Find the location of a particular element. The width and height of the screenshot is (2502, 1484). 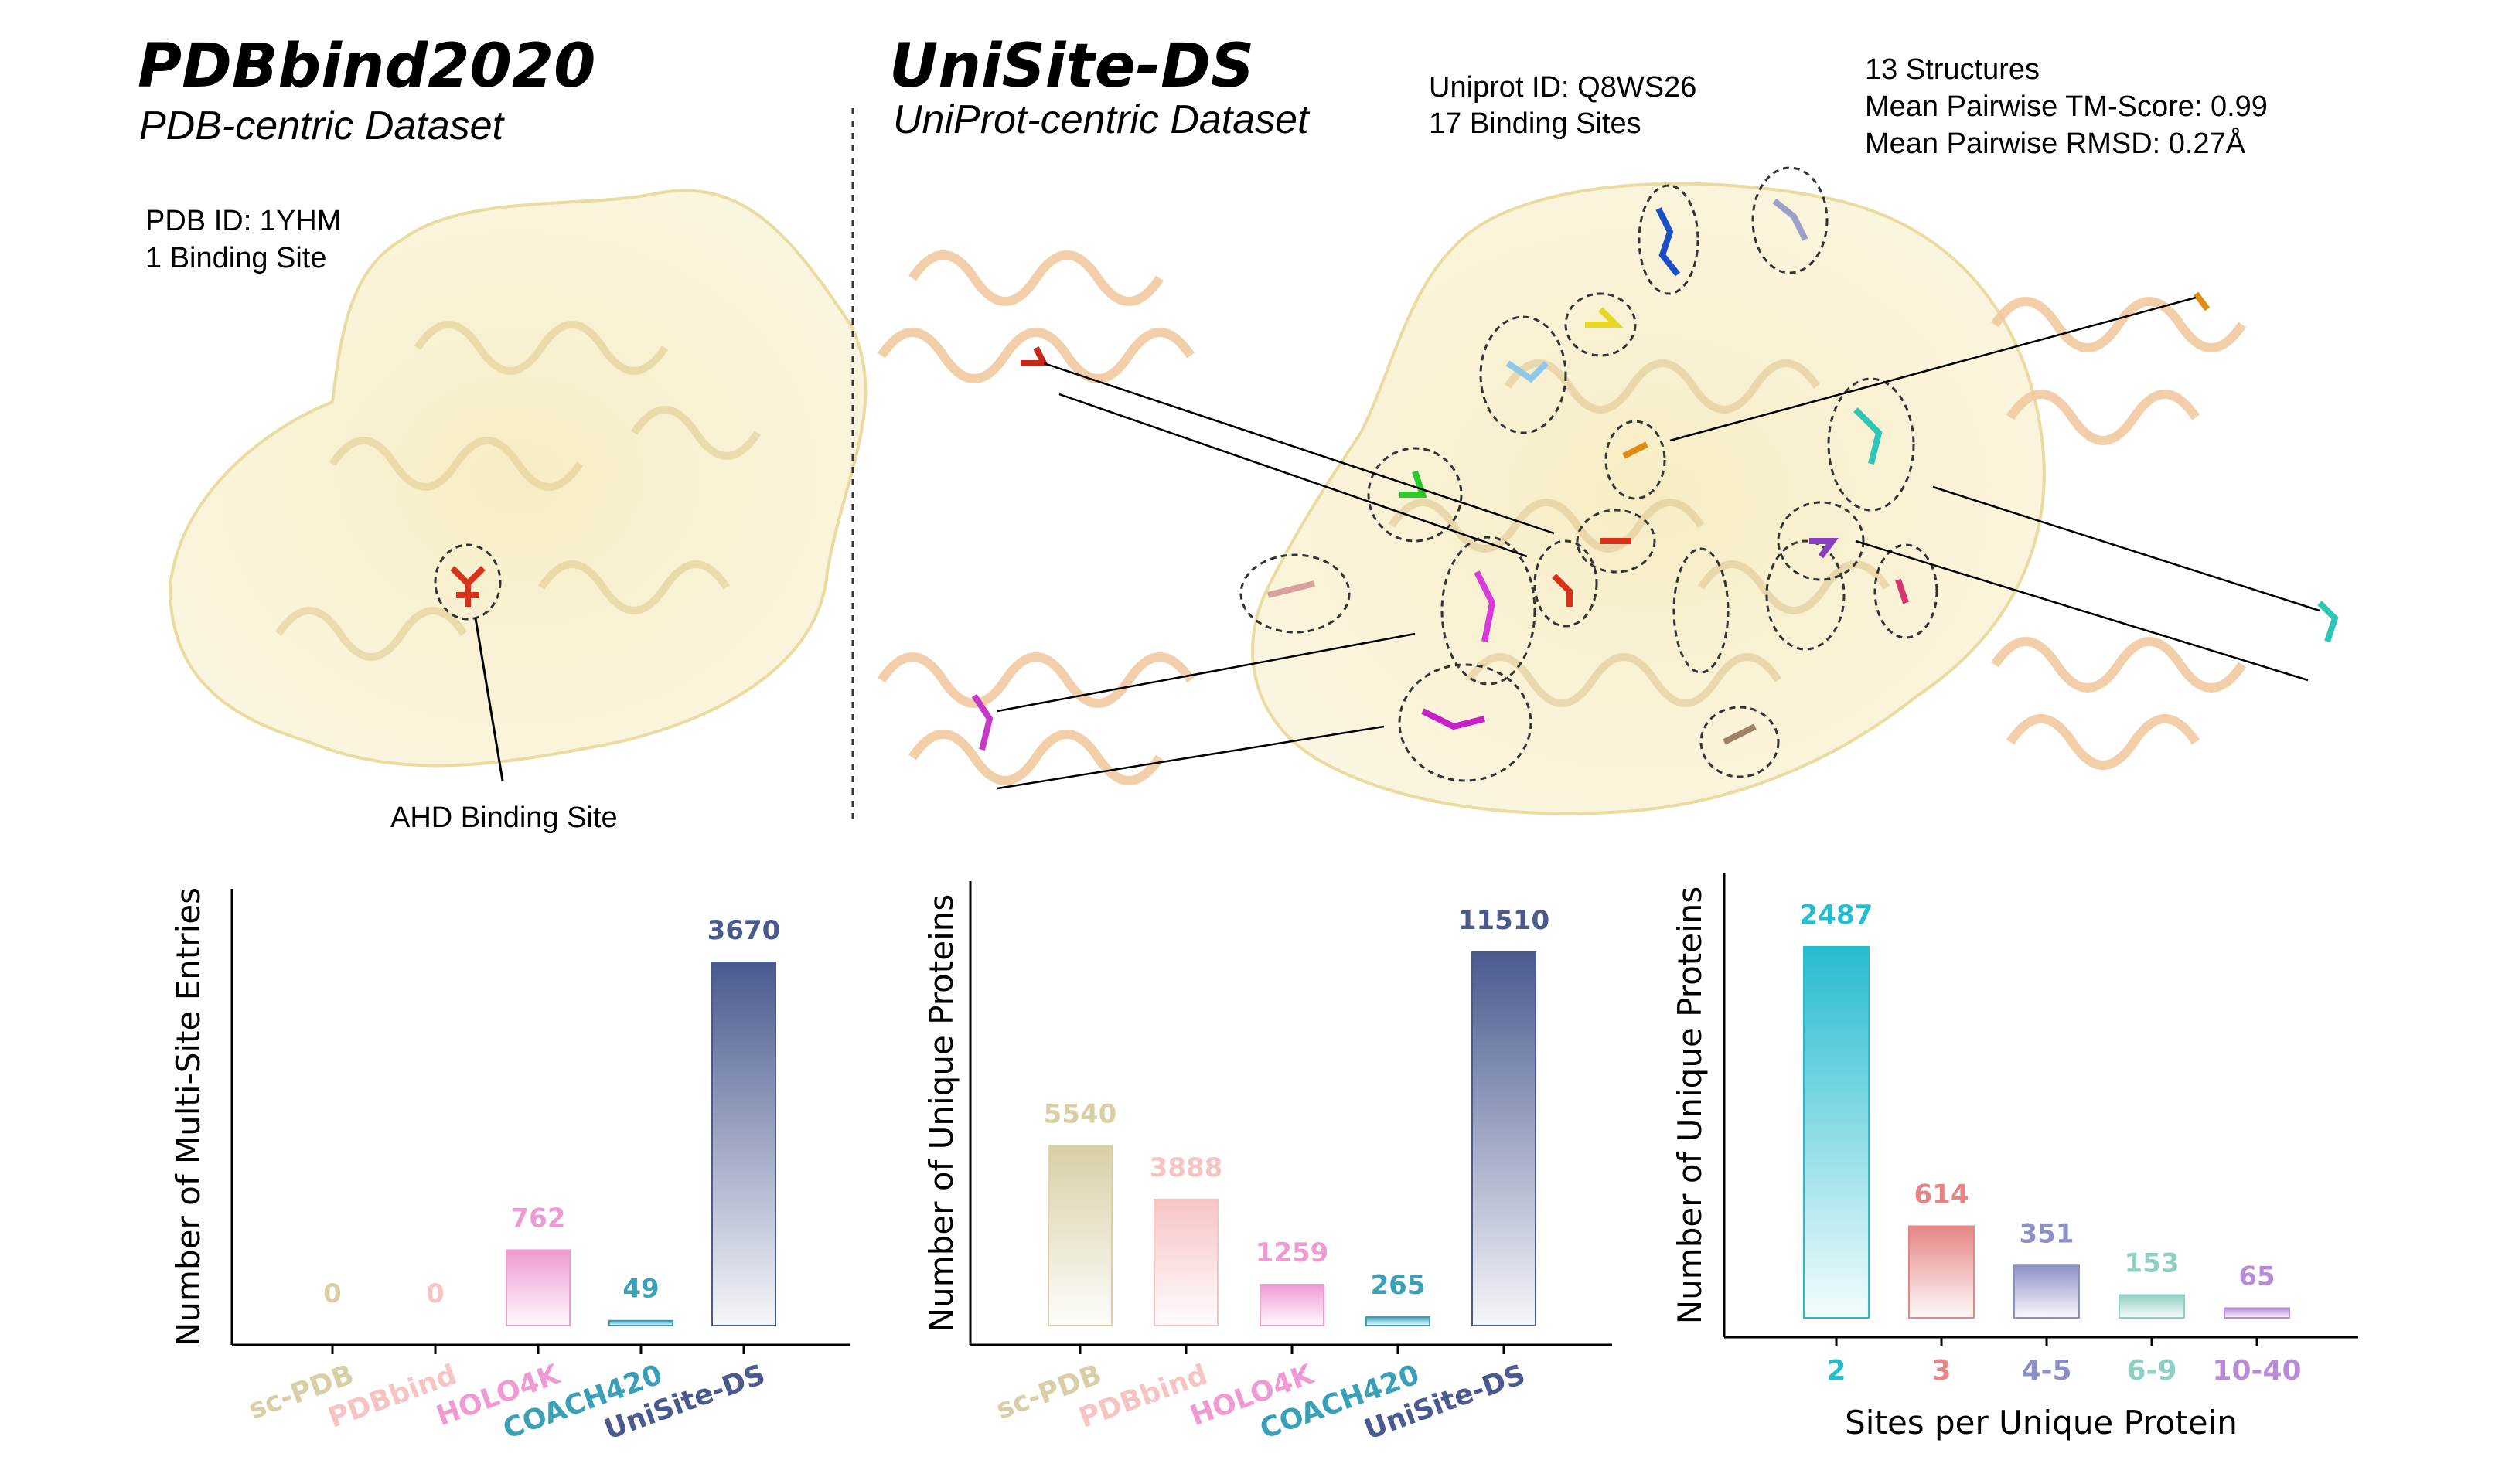

pdbbind-subtitle: PDB-centric Dataset is located at coordinates (322, 126).